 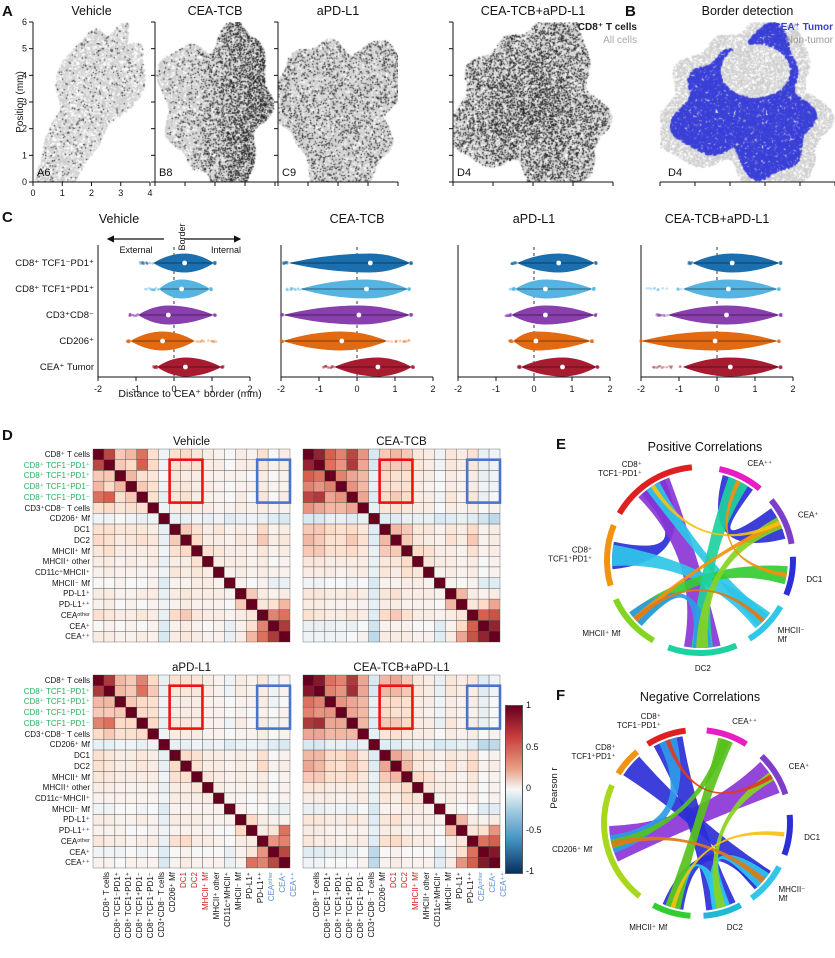 What do you see at coordinates (401, 442) in the screenshot?
I see `panel-d-heatmap-title: CEA-TCB` at bounding box center [401, 442].